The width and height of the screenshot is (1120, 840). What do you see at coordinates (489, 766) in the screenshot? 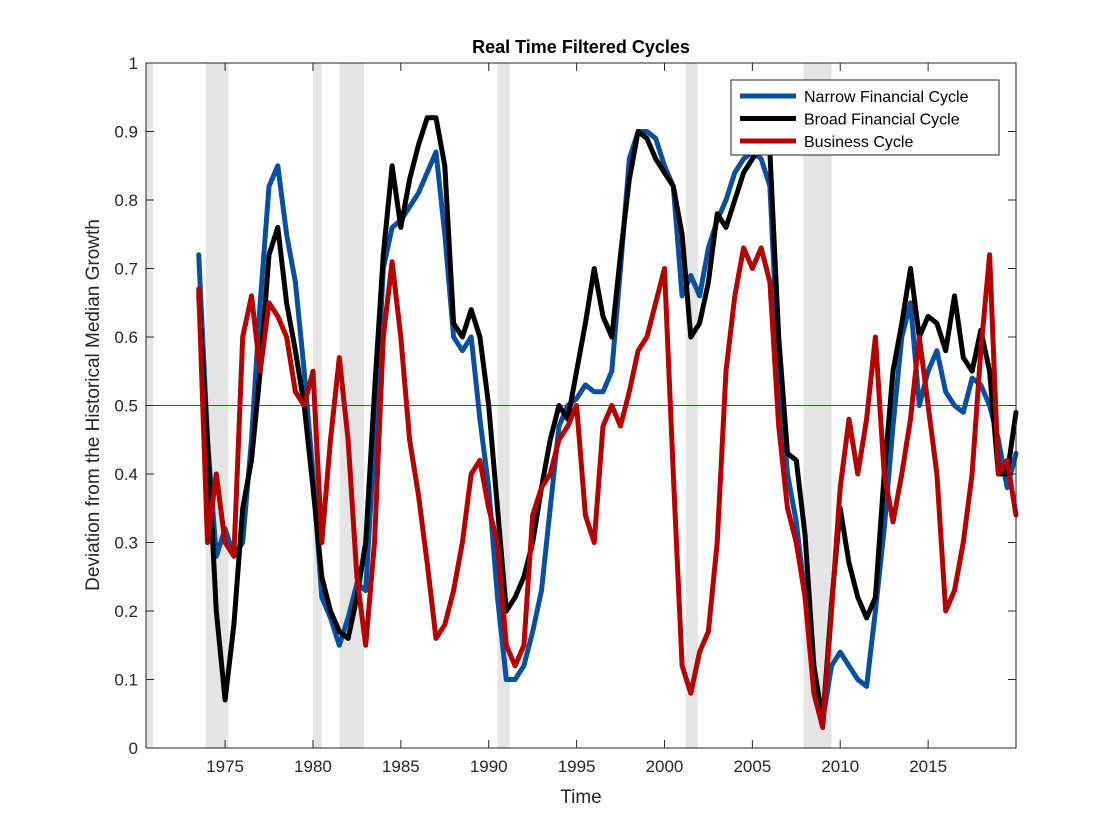
I see `x-tick-label: 1990` at bounding box center [489, 766].